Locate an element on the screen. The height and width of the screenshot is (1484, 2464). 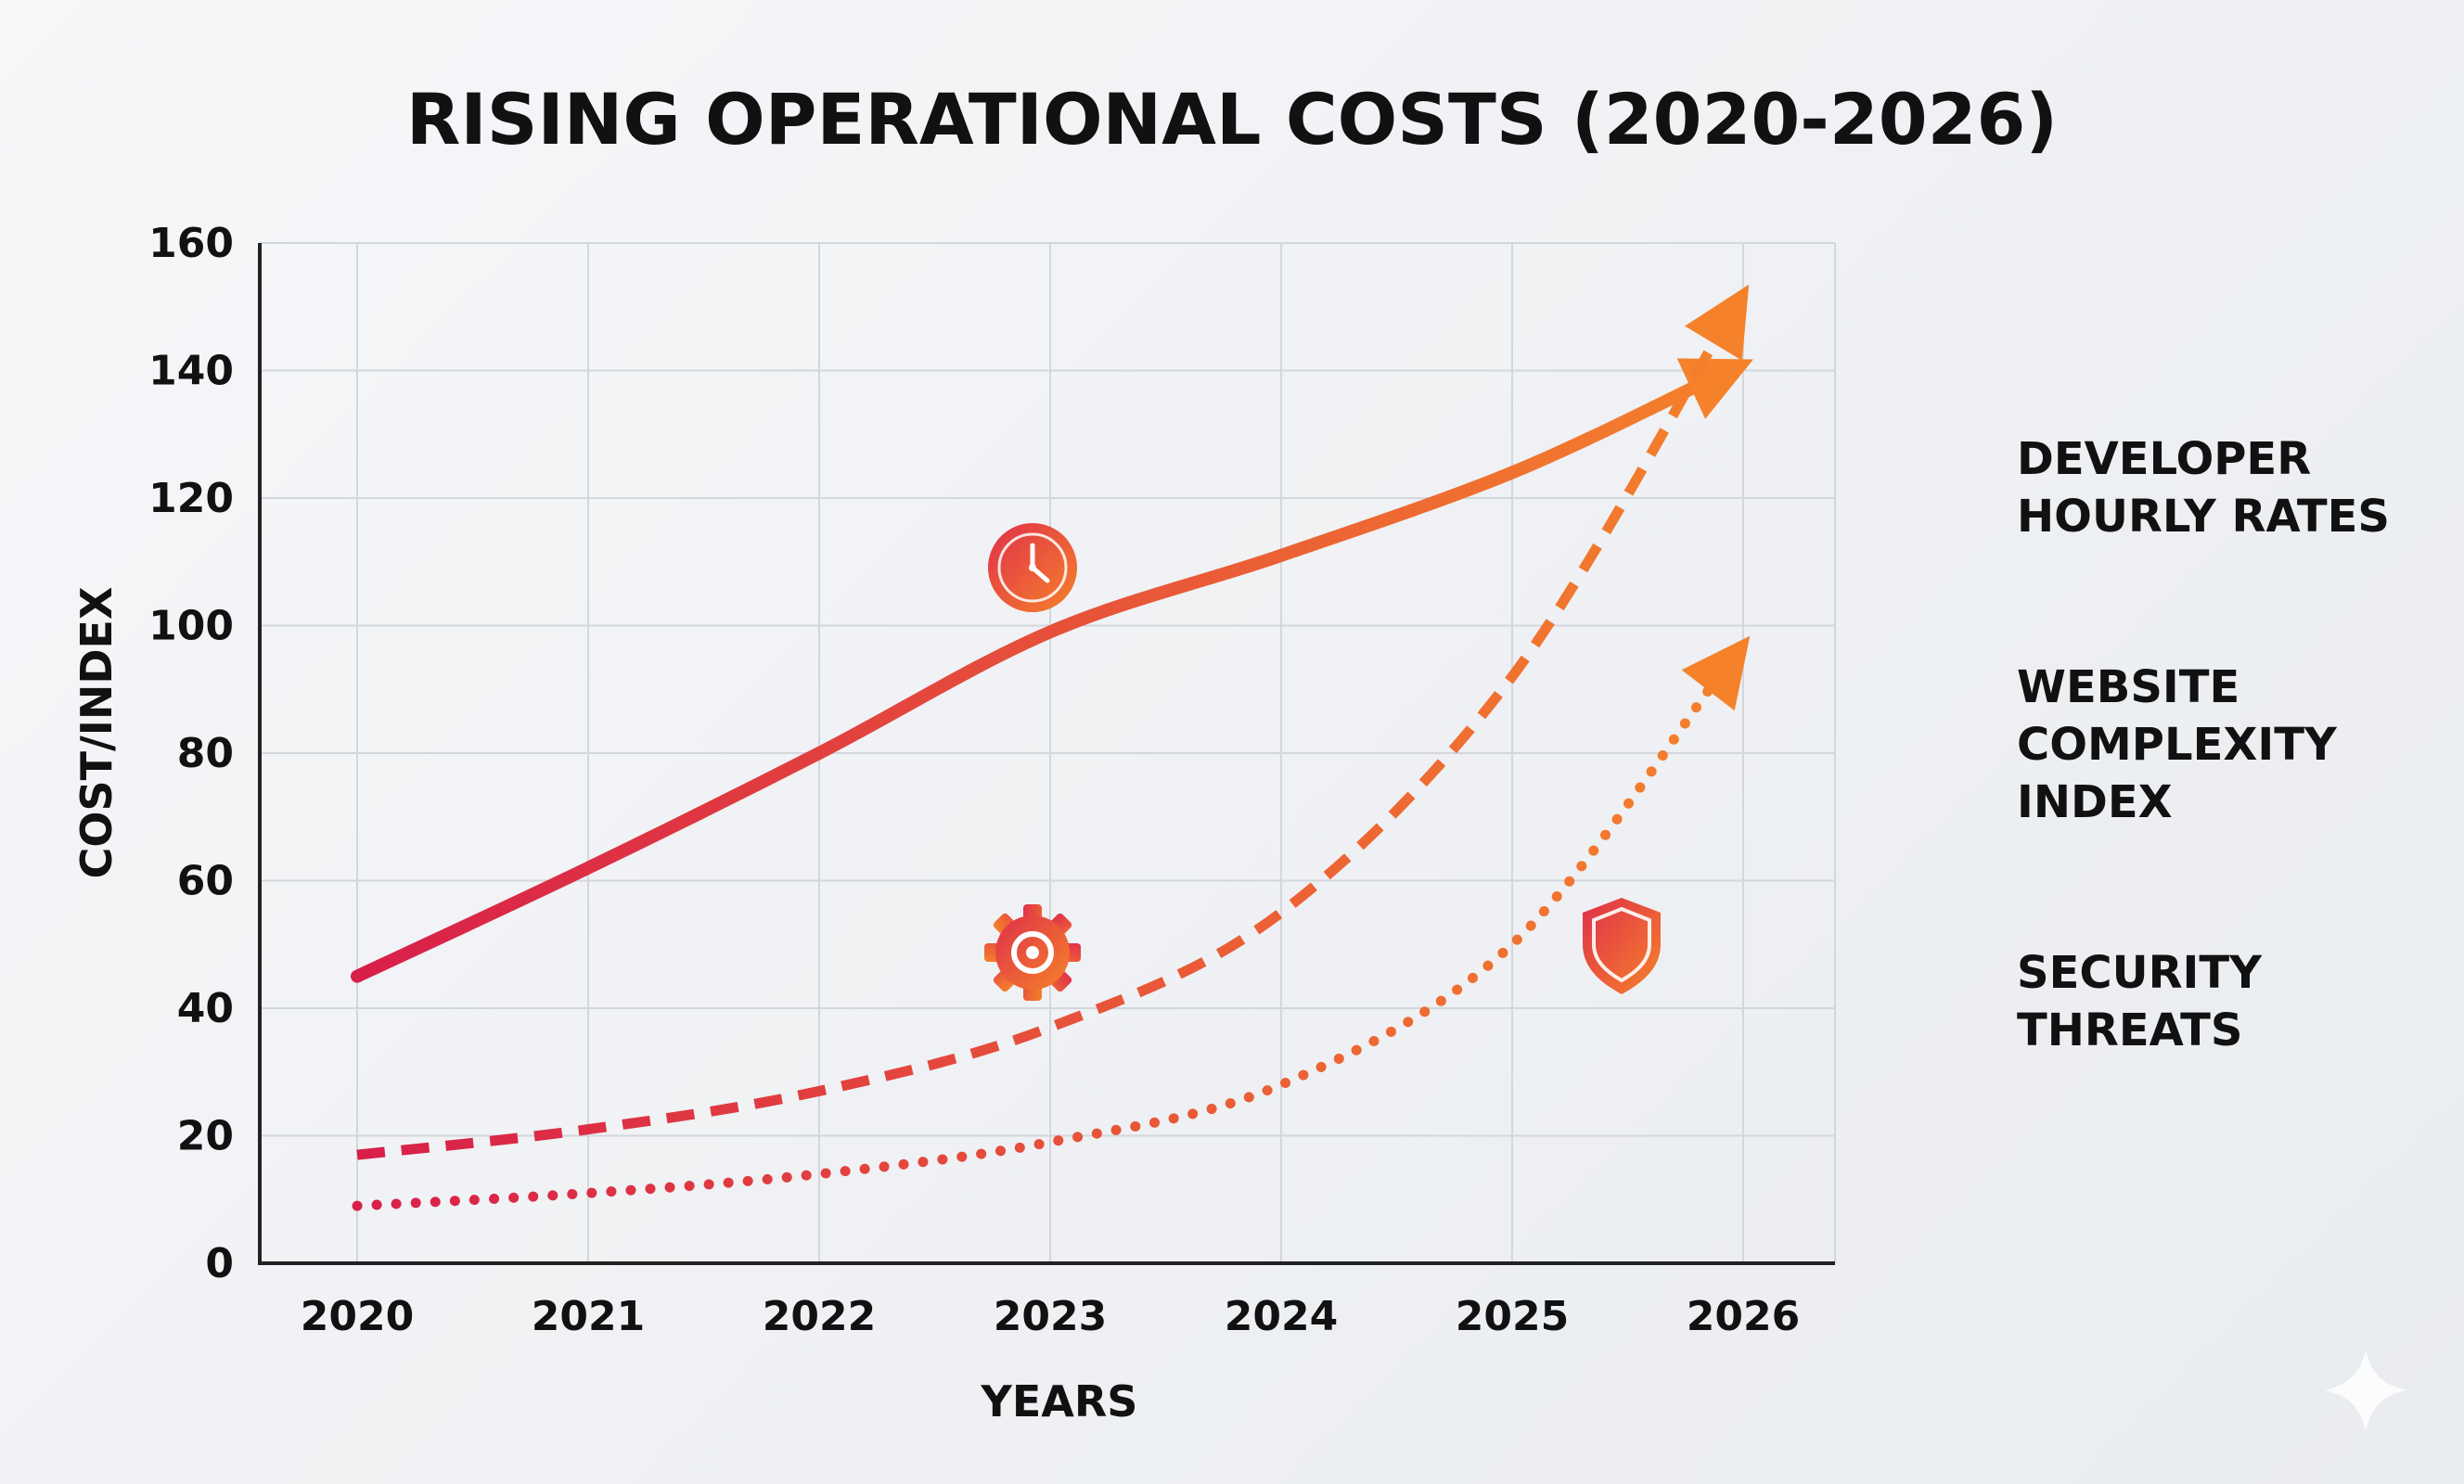
x-tick-labels: 2020 2021 2022 2023 2024 2025 2026 is located at coordinates (1050, 1316).